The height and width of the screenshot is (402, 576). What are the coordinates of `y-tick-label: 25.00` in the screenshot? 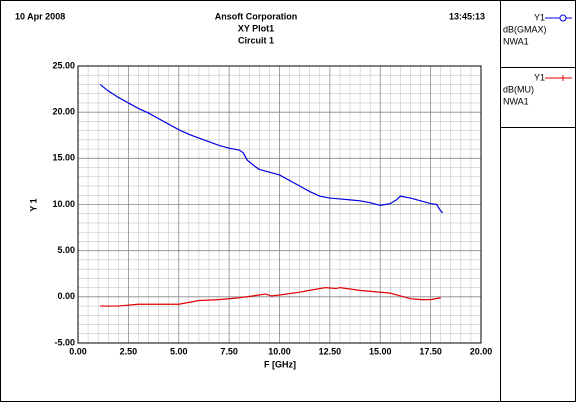 It's located at (63, 65).